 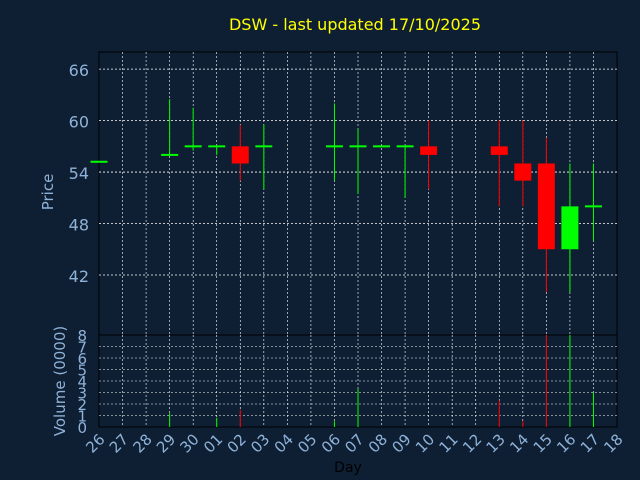 What do you see at coordinates (355, 24) in the screenshot?
I see `chart-title: DSW - last updated 17/10/2025` at bounding box center [355, 24].